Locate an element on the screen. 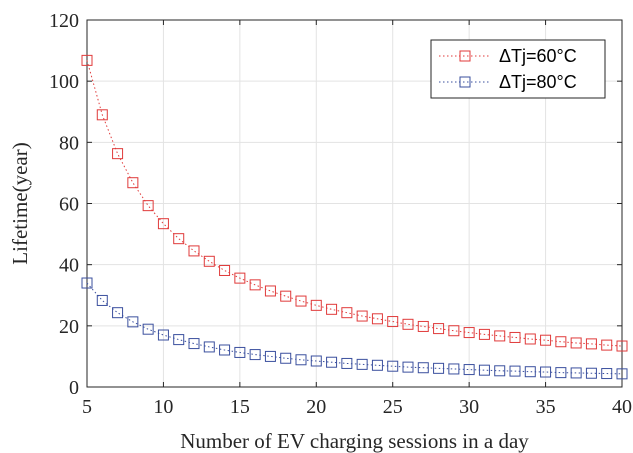 The height and width of the screenshot is (453, 633). x-tick-label: 35 is located at coordinates (546, 407).